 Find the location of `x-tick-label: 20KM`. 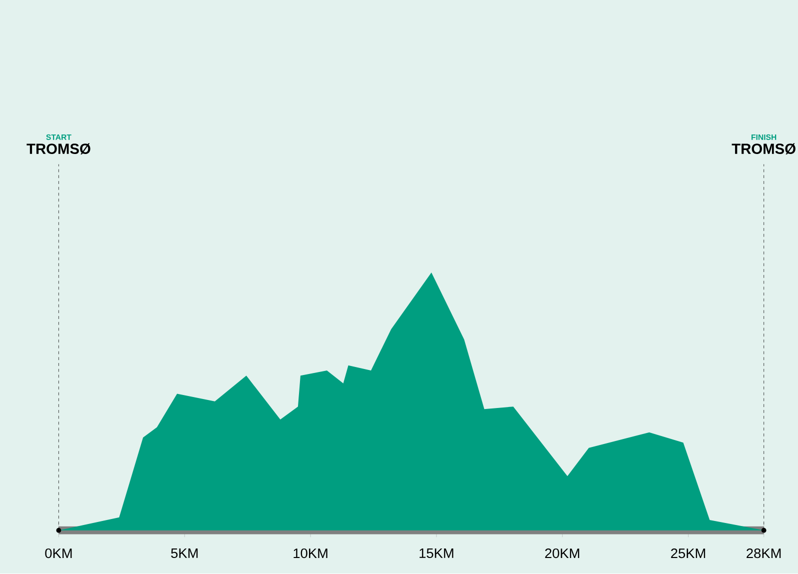

x-tick-label: 20KM is located at coordinates (562, 553).